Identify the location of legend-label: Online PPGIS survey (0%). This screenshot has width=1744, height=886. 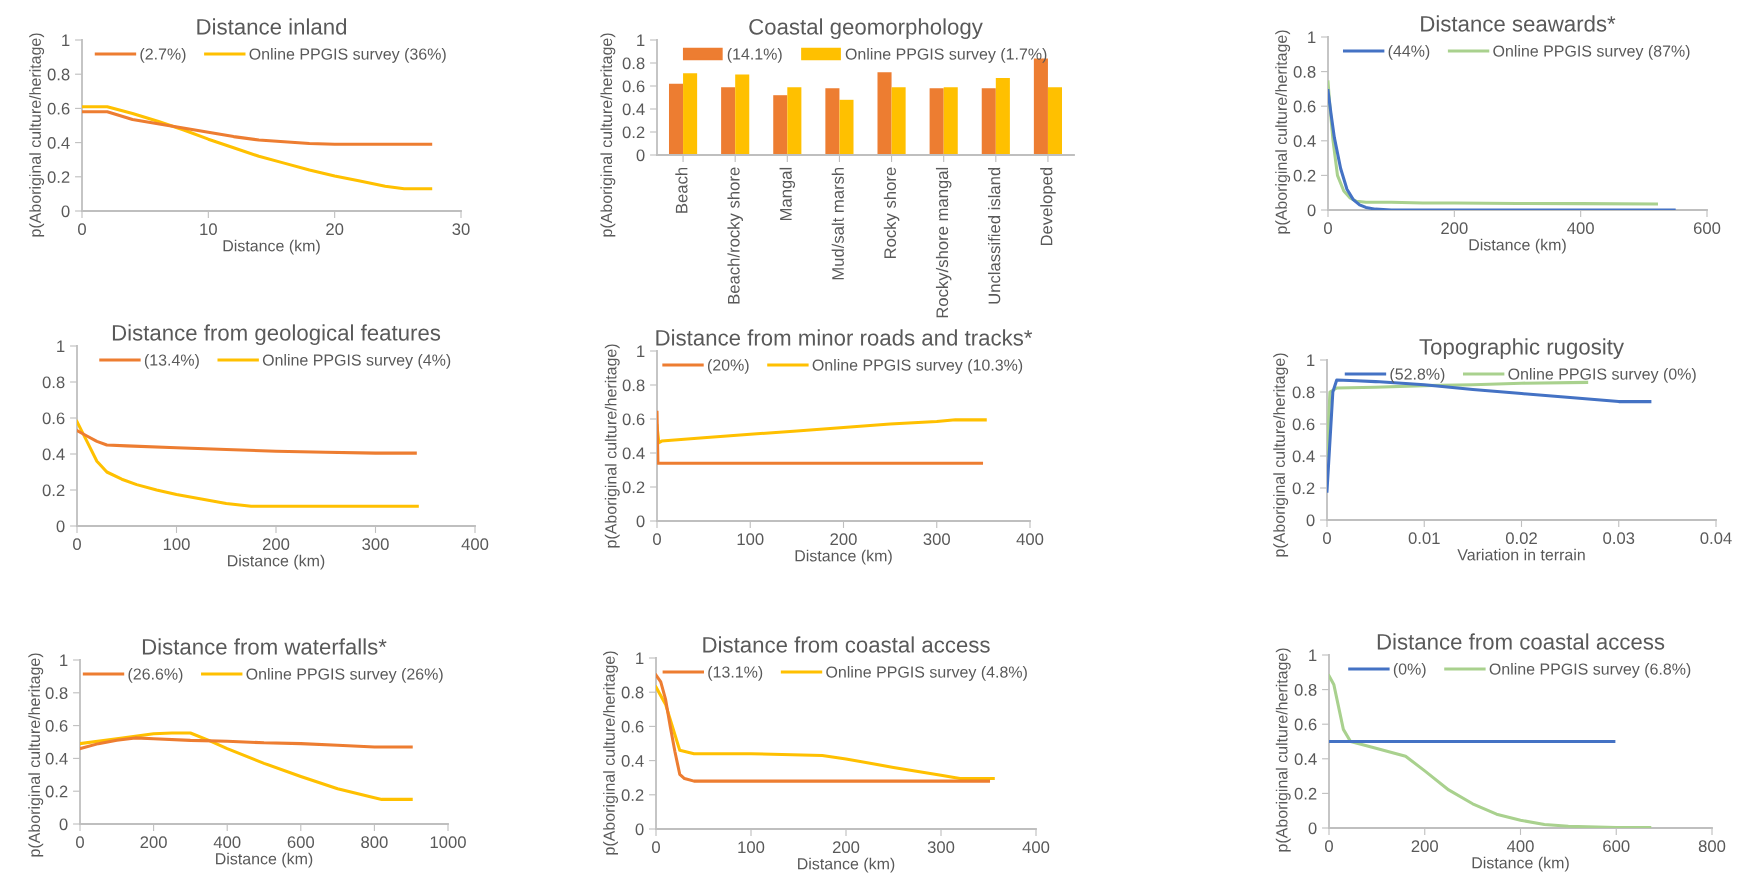
(1602, 375).